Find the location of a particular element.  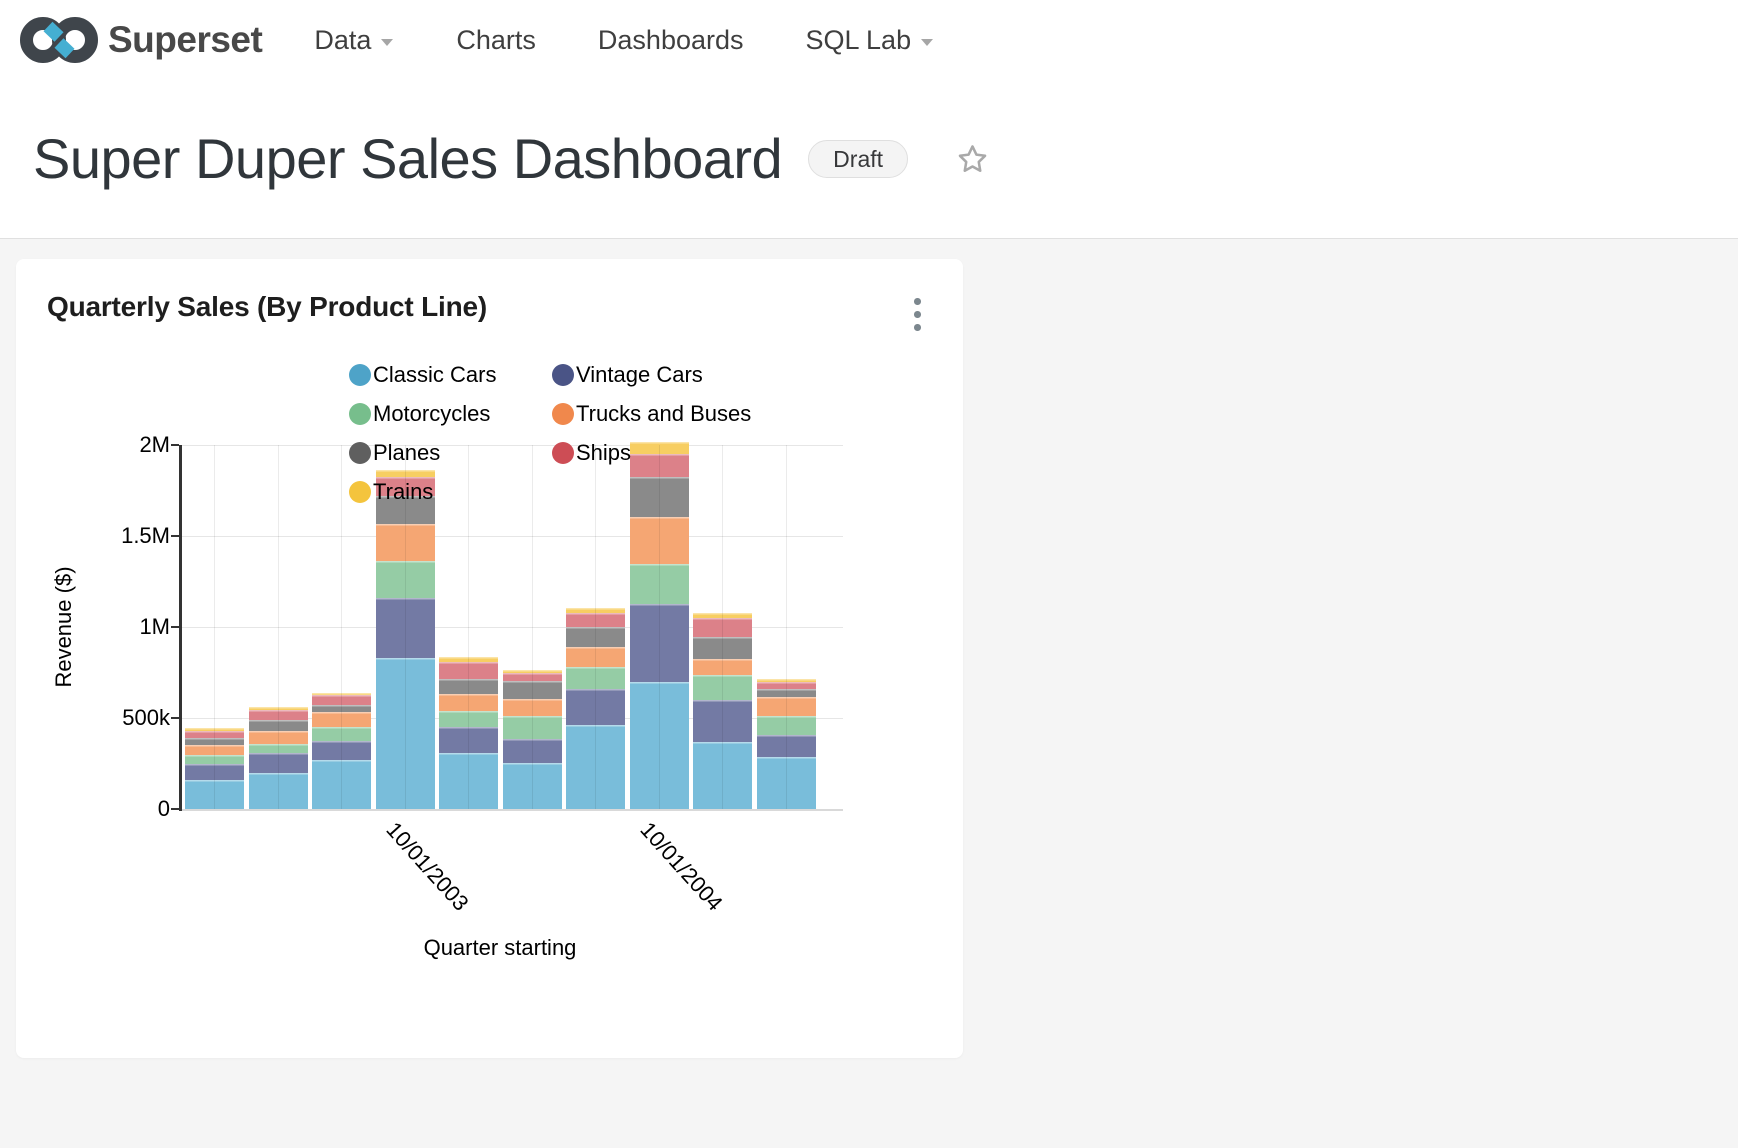

kebab-menu-icon is located at coordinates (918, 317).